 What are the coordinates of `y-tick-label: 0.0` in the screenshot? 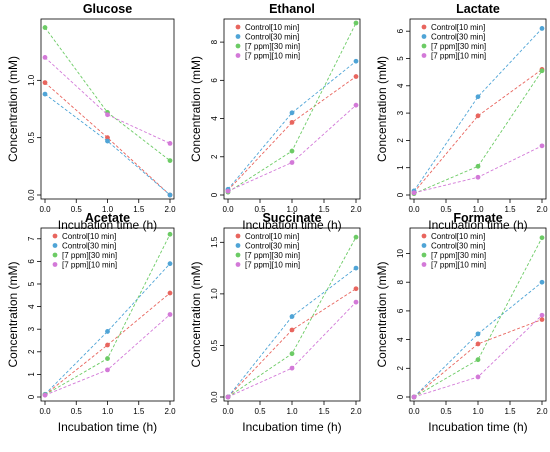 It's located at (31, 195).